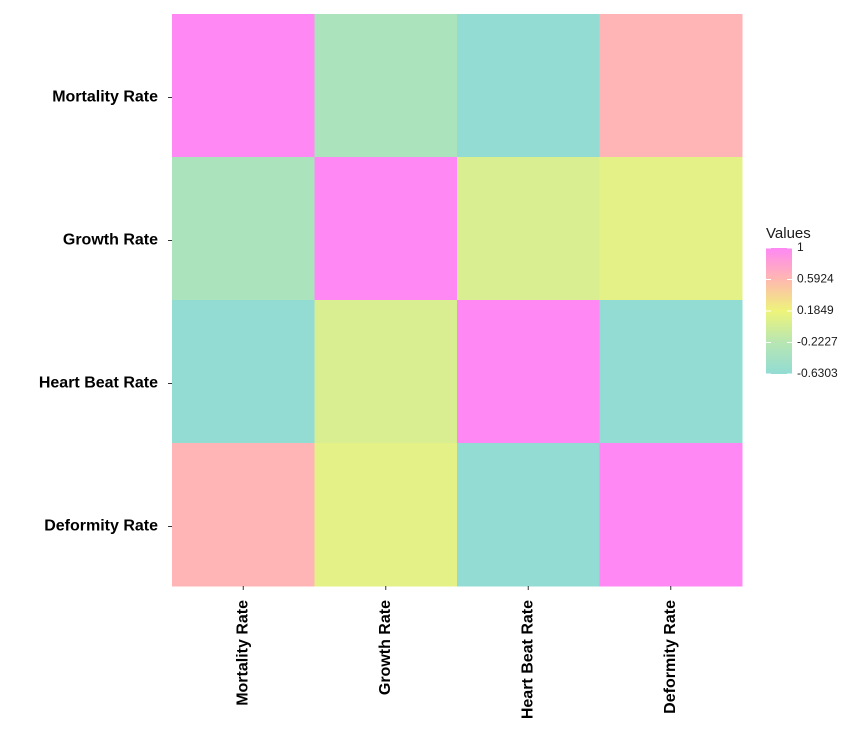 The image size is (844, 749). Describe the element at coordinates (788, 233) in the screenshot. I see `legend-title: Values` at that location.